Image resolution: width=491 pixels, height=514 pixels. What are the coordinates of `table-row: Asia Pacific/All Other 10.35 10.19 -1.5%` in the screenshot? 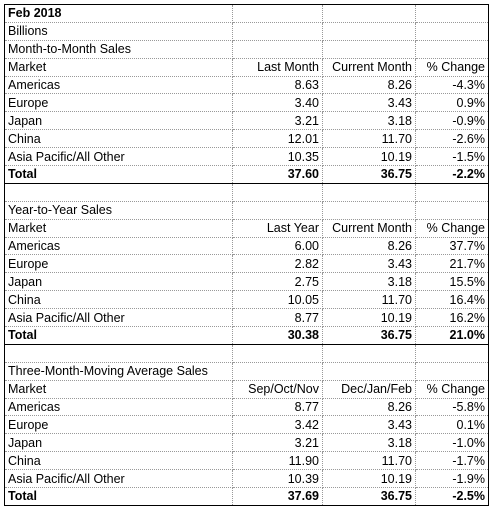 It's located at (246, 157).